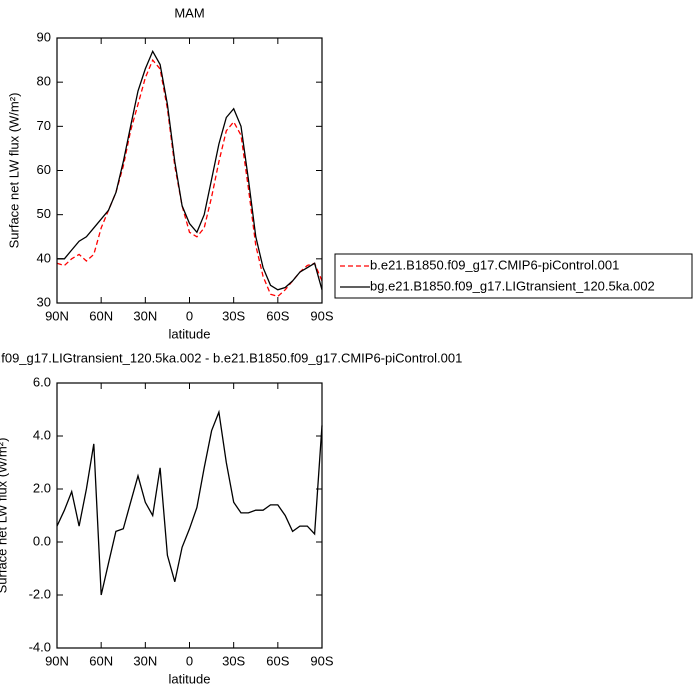  I want to click on y-tick-label: -2.0, so click(40, 593).